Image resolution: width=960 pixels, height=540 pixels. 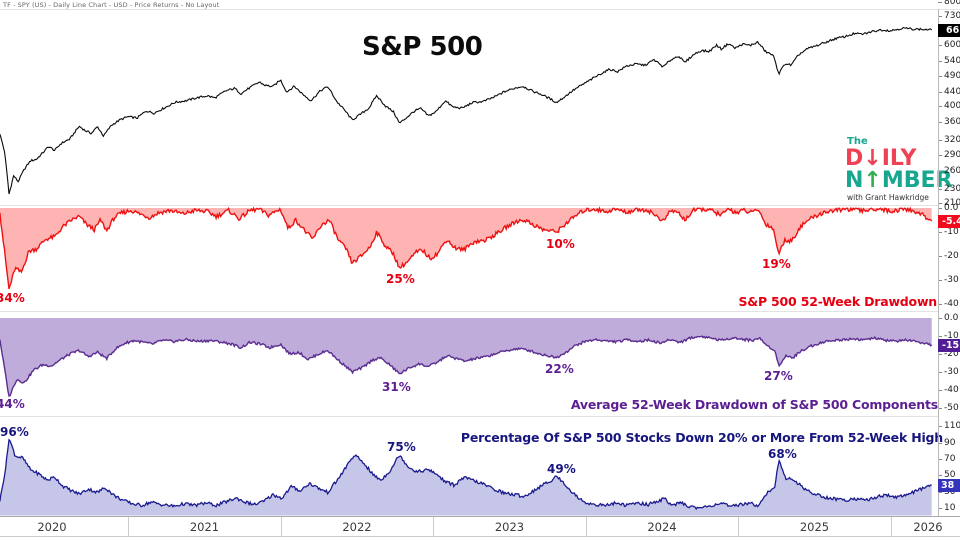 I want to click on sp_drawdown-annotation: 10%, so click(x=560, y=244).